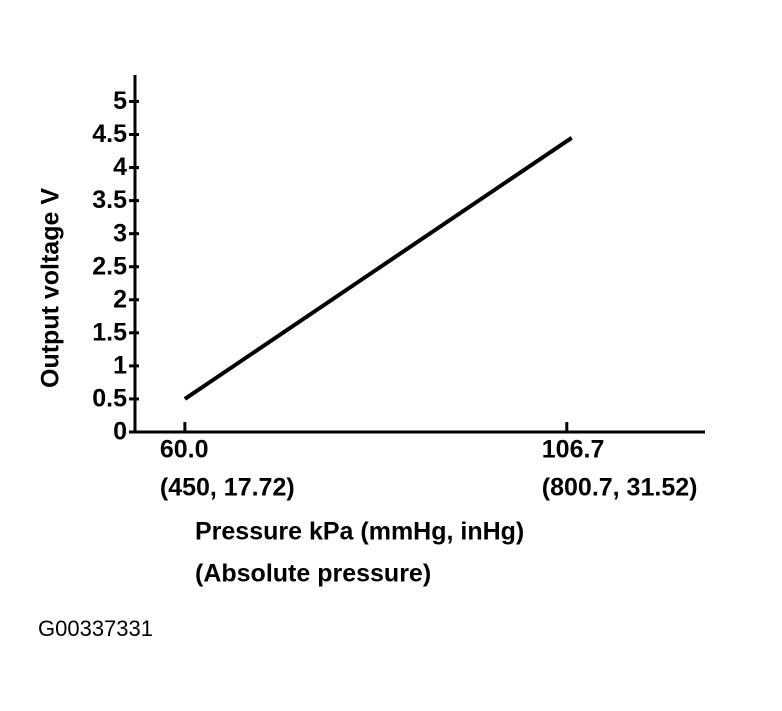 The image size is (782, 711). I want to click on y-tick-label: 5, so click(120, 101).